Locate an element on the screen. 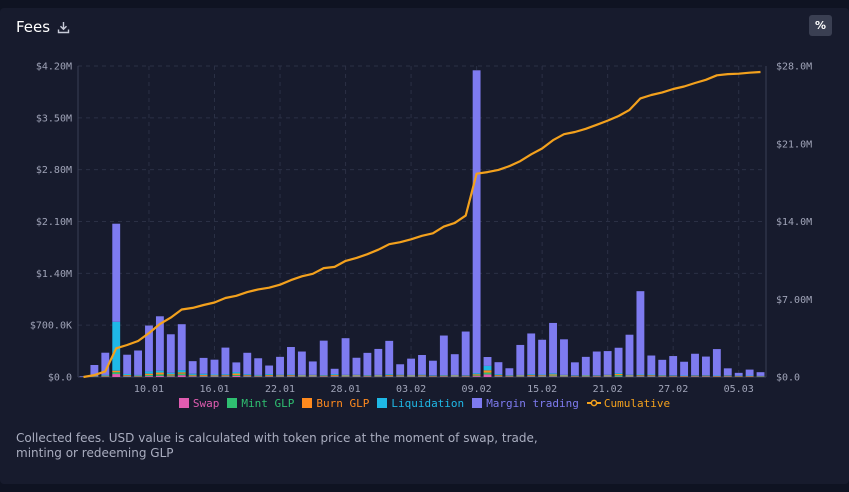  legend-item-cumulative: Cumulative is located at coordinates (628, 403).